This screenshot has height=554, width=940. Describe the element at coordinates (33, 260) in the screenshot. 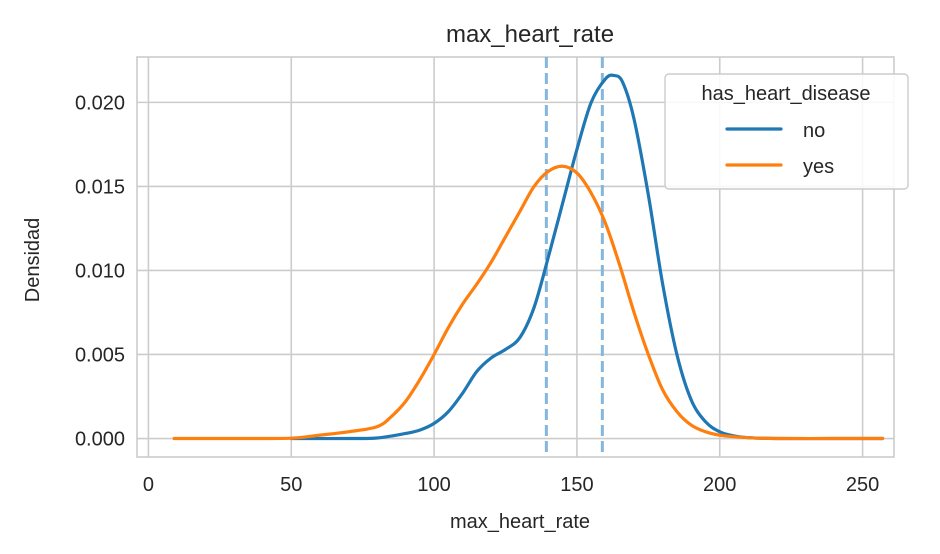

I see `y-axis-label: Densidad` at that location.